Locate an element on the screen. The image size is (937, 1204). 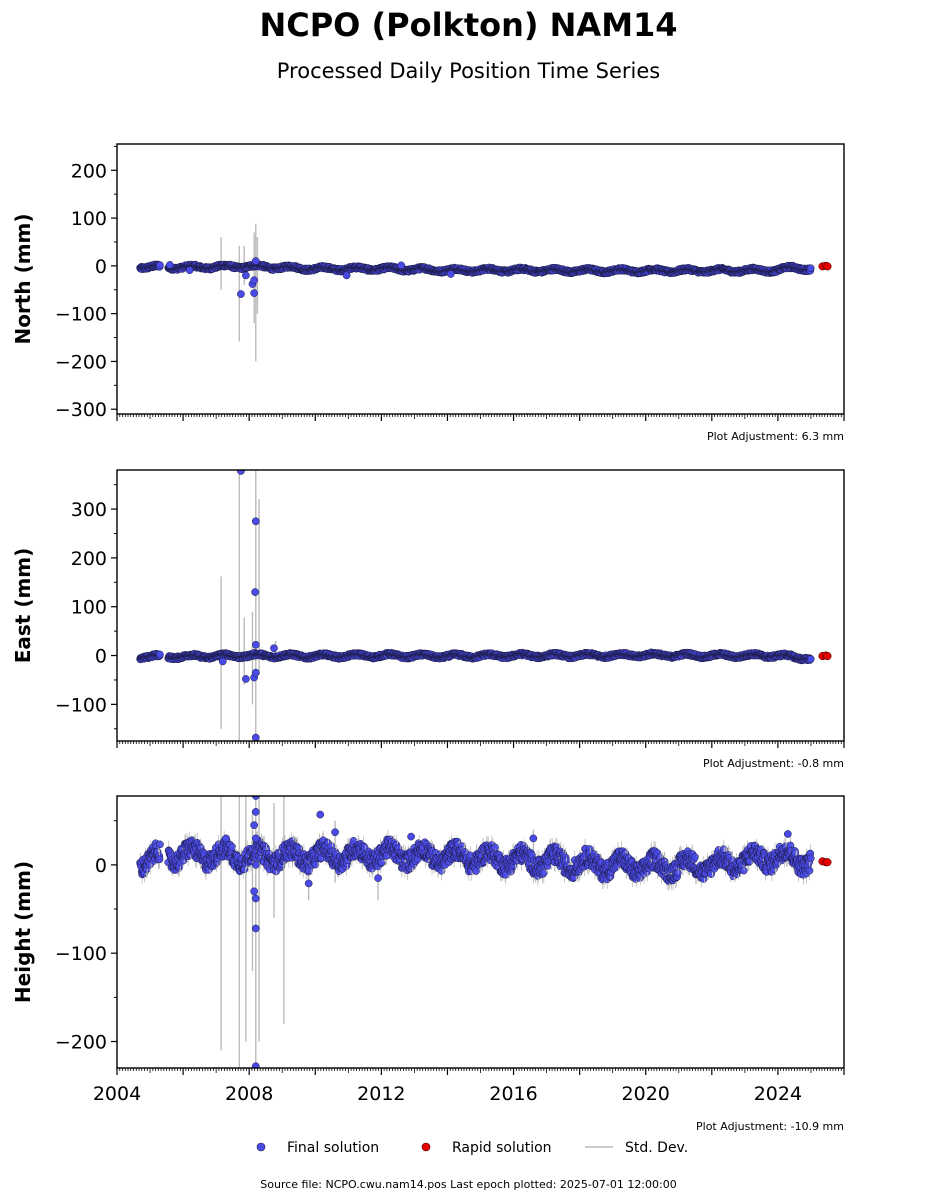
y-axis-label: East (mm) is located at coordinates (23, 606).